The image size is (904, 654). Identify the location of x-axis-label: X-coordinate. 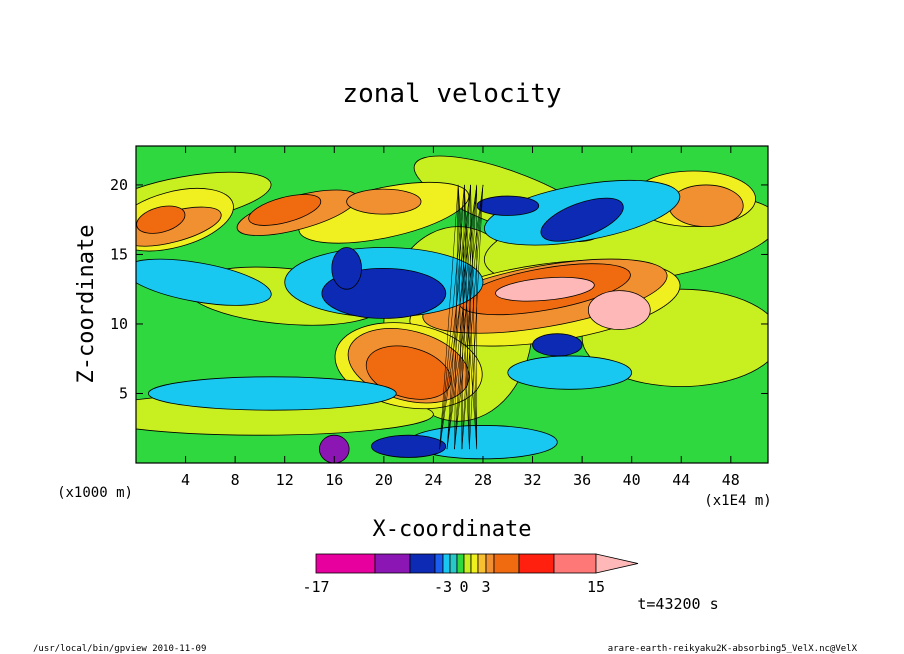
(452, 529).